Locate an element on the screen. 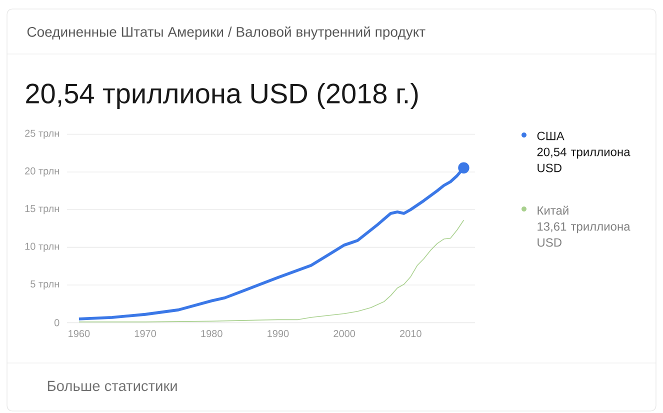  legend-label: Китай is located at coordinates (553, 210).